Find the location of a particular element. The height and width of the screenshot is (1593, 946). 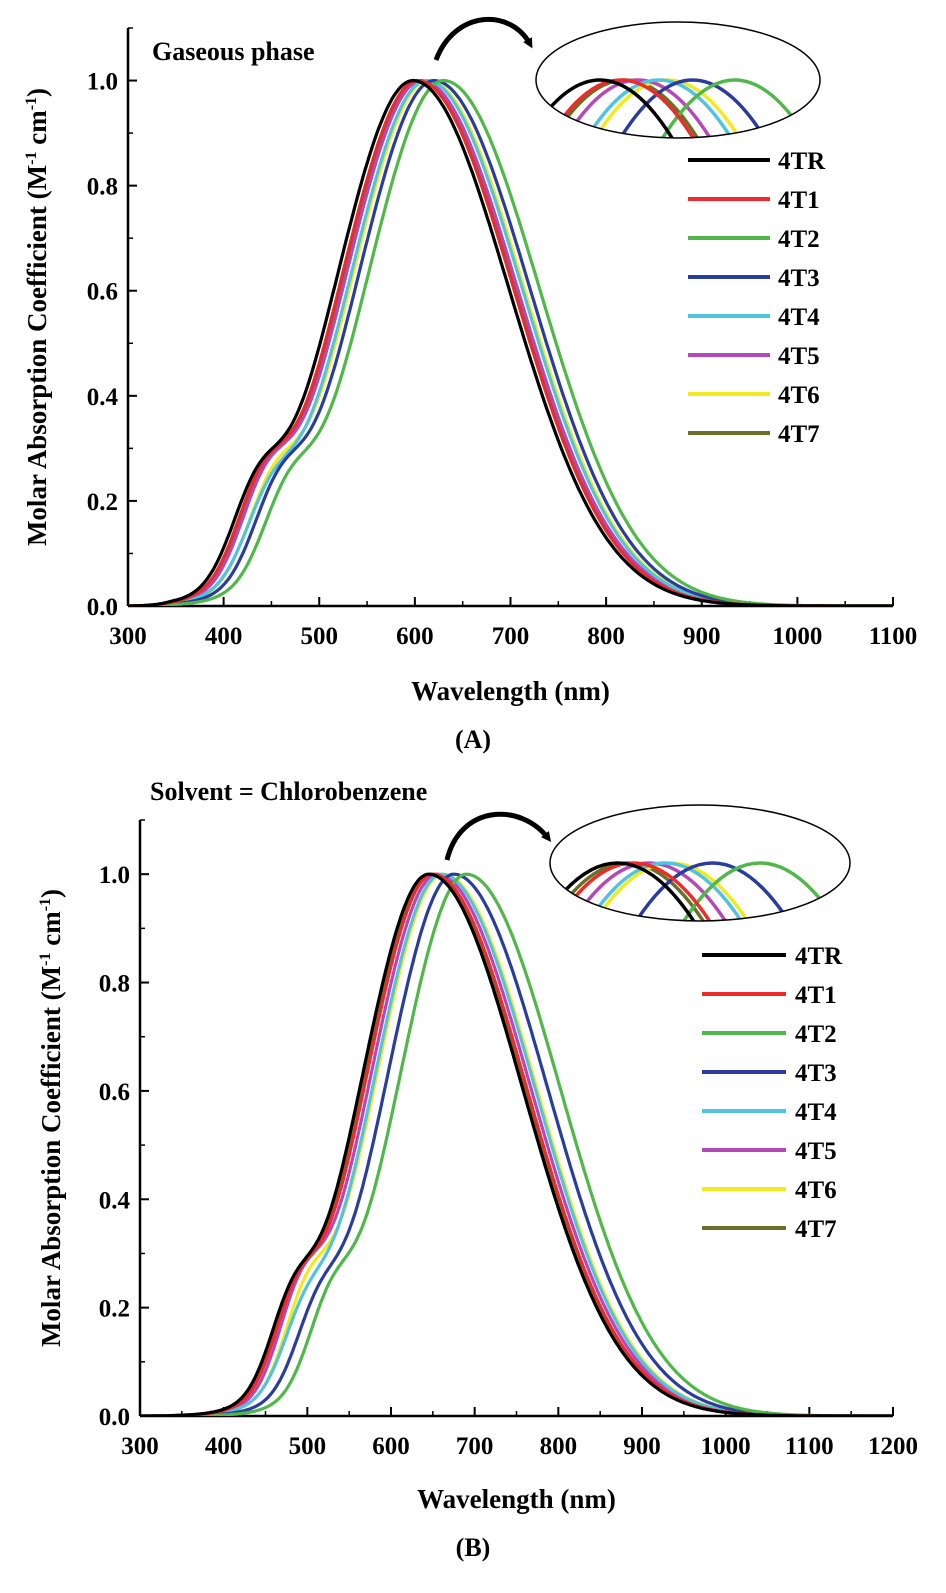

panel-annotation: Solvent = Chlorobenzene is located at coordinates (288, 791).